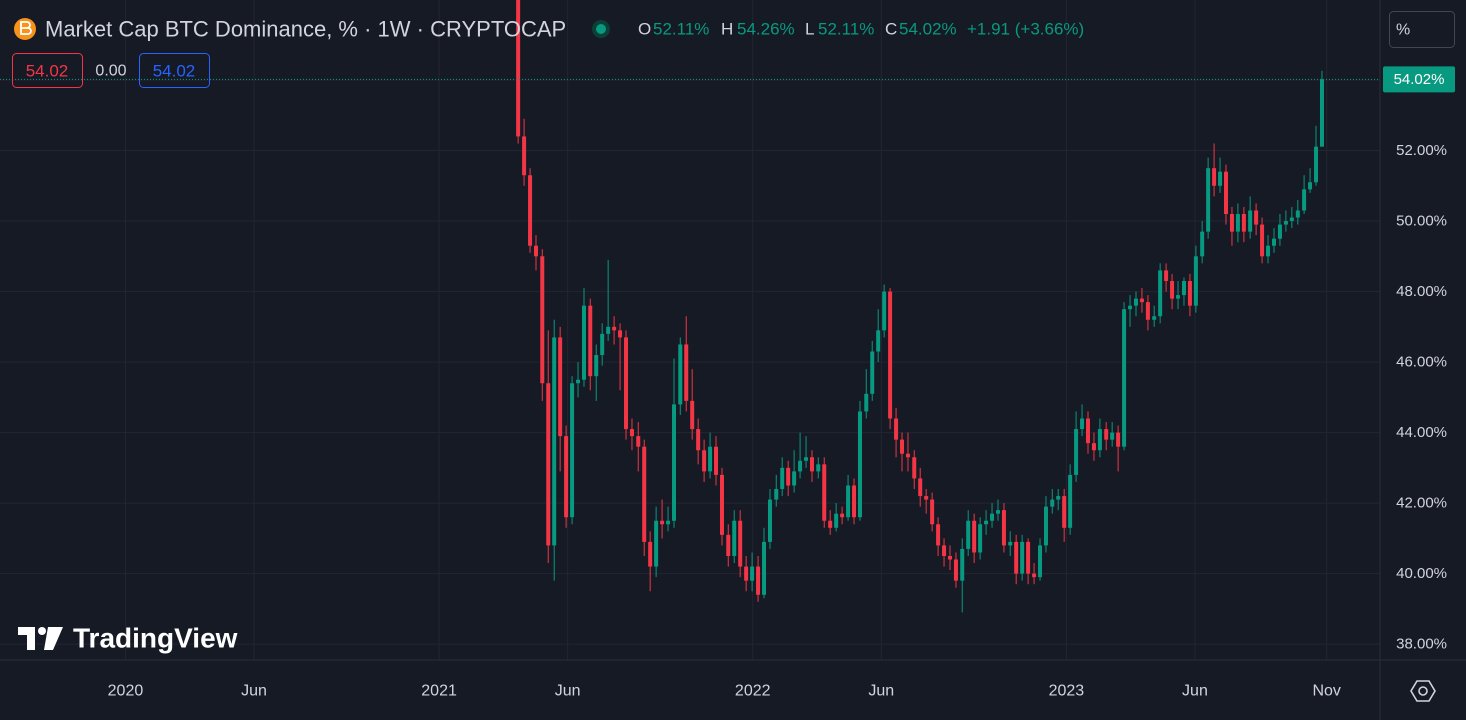 The image size is (1466, 720). What do you see at coordinates (1422, 29) in the screenshot?
I see `scale-mode-button` at bounding box center [1422, 29].